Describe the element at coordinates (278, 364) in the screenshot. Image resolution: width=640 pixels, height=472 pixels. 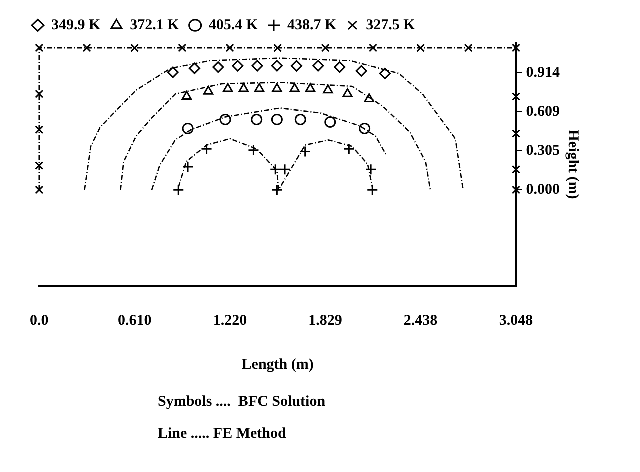
I see `x-axis-title: Length (m)` at that location.